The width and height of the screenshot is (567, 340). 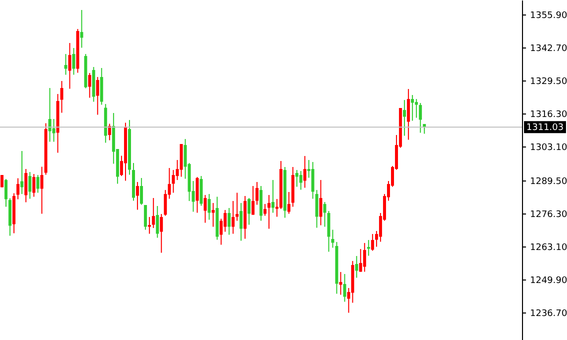 What do you see at coordinates (548, 82) in the screenshot?
I see `y-tick-label: 1329.50` at bounding box center [548, 82].